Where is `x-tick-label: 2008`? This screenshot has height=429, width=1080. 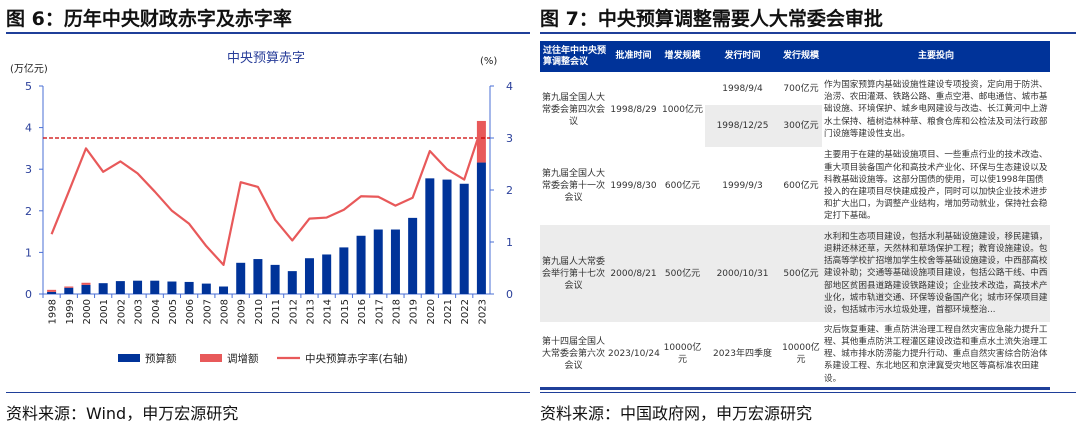
x-tick-label: 2008 is located at coordinates (225, 311).